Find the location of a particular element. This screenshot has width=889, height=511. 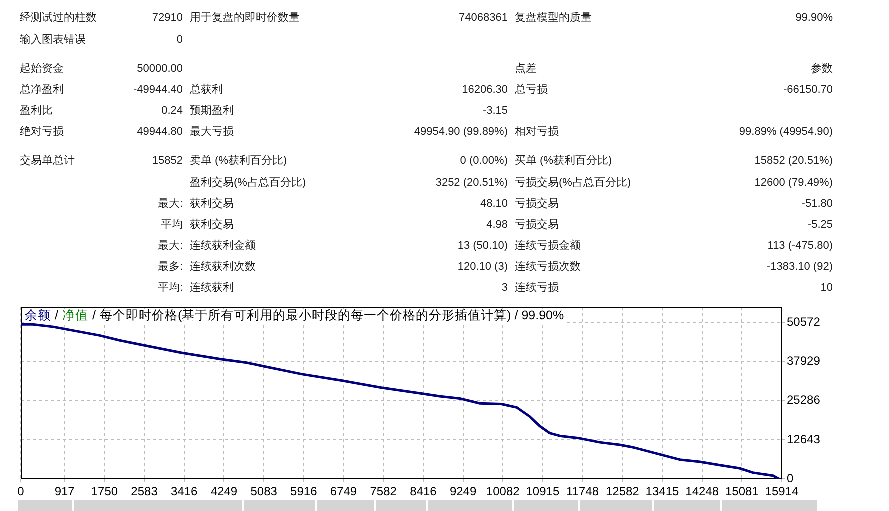

text: 点差 is located at coordinates (526, 69).